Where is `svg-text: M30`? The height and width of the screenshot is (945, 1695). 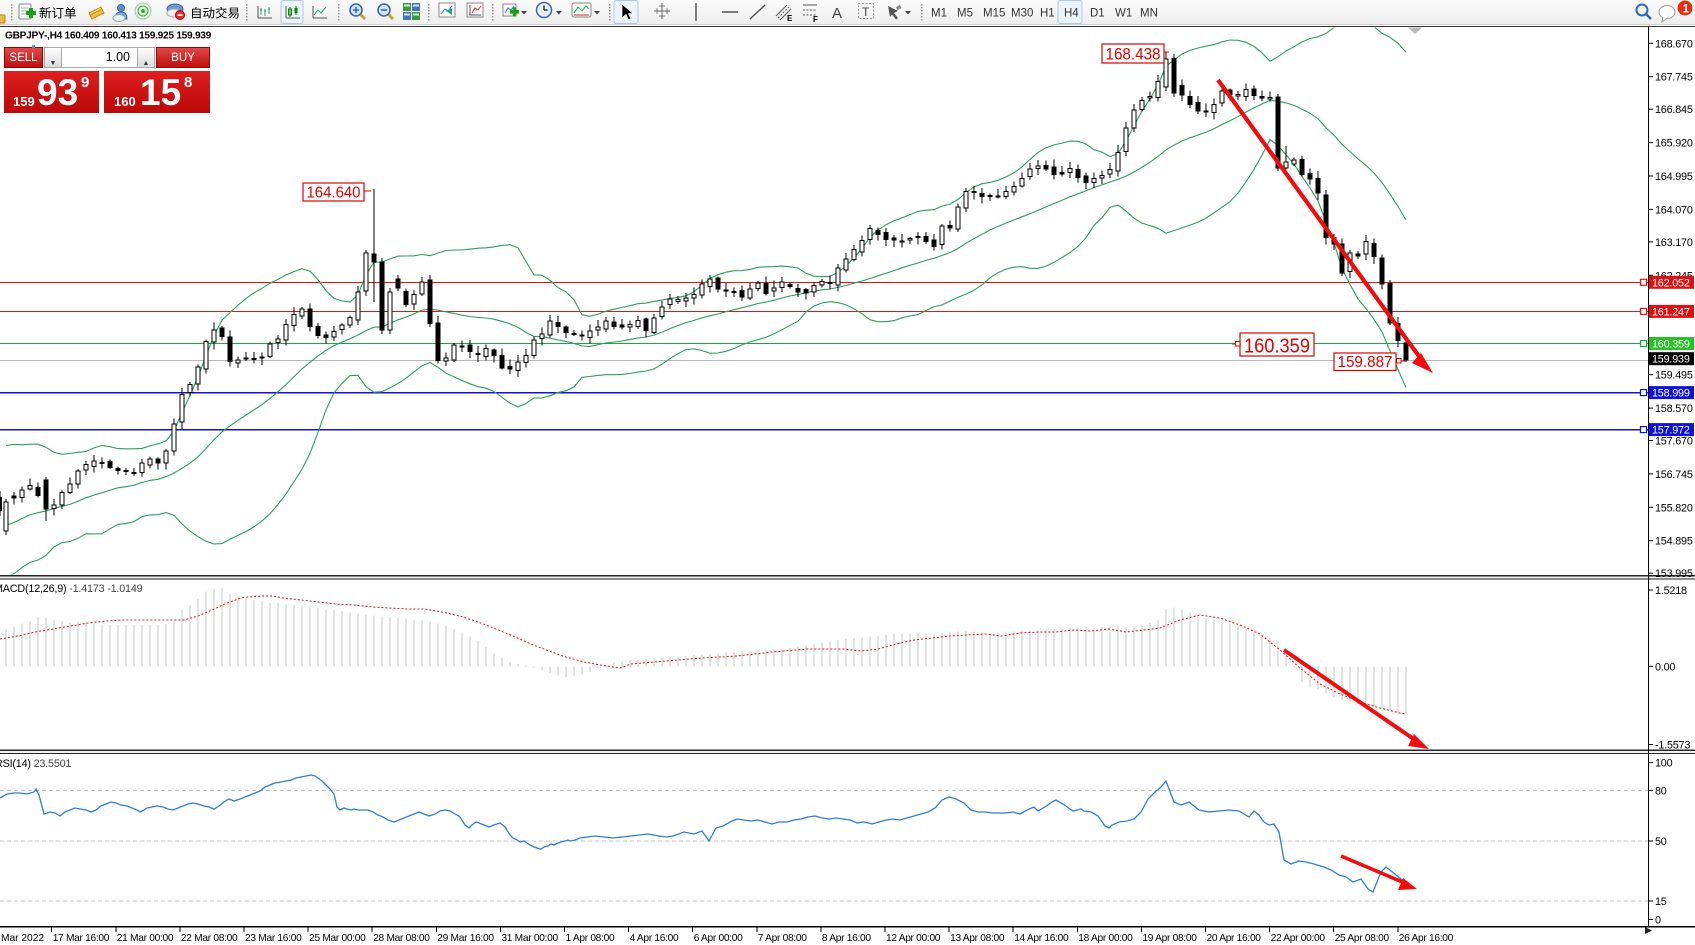
svg-text: M30 is located at coordinates (1022, 14).